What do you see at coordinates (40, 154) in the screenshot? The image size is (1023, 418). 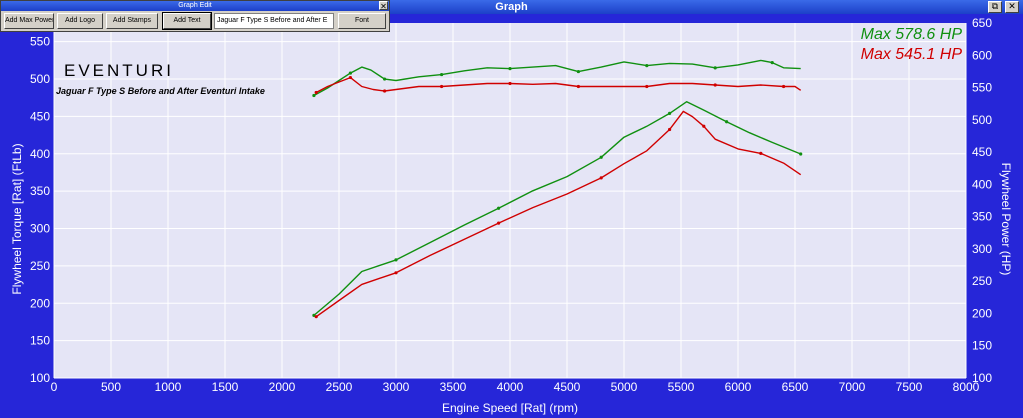 I see `y-left-tick-label: 400` at bounding box center [40, 154].